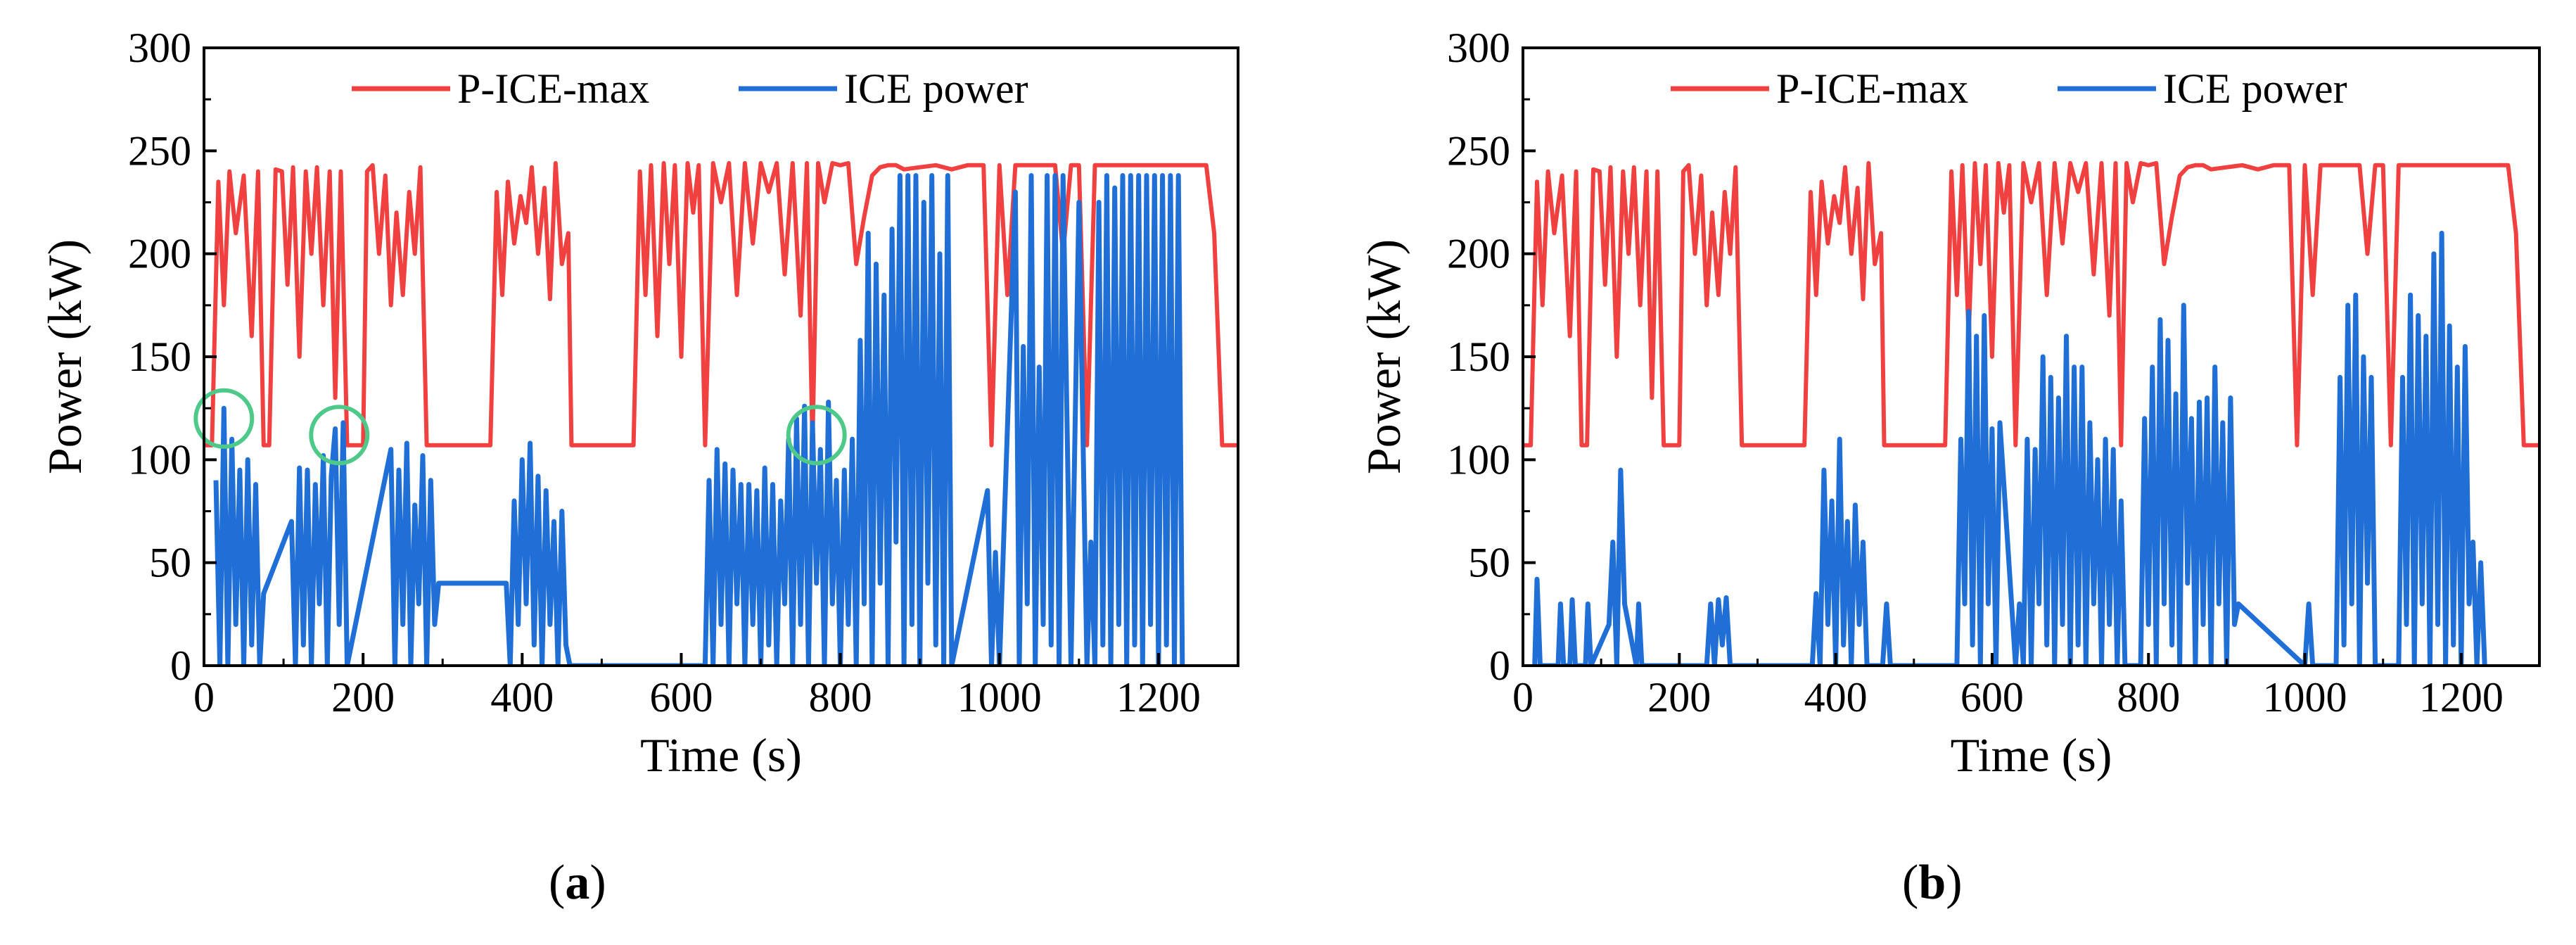 The image size is (2576, 945). What do you see at coordinates (577, 883) in the screenshot?
I see `panel-label-a: (a)` at bounding box center [577, 883].